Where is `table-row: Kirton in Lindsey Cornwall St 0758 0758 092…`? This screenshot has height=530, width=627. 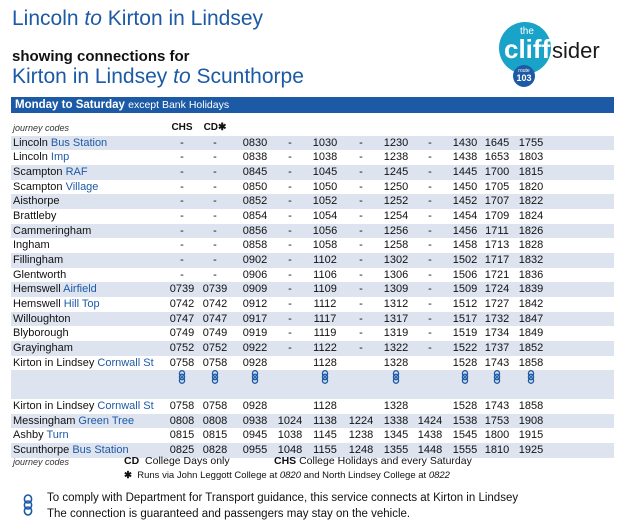
table-row: Kirton in Lindsey Cornwall St 0758 0758 092… is located at coordinates (312, 406).